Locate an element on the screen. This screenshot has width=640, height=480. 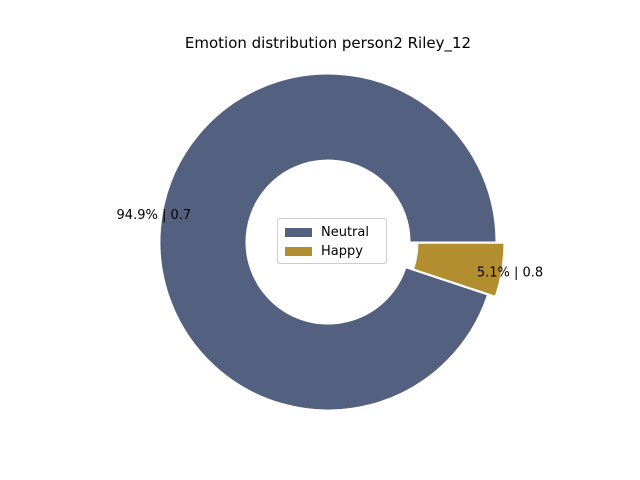
chart-title: Emotion distribution person2 Riley_12 is located at coordinates (328, 43).